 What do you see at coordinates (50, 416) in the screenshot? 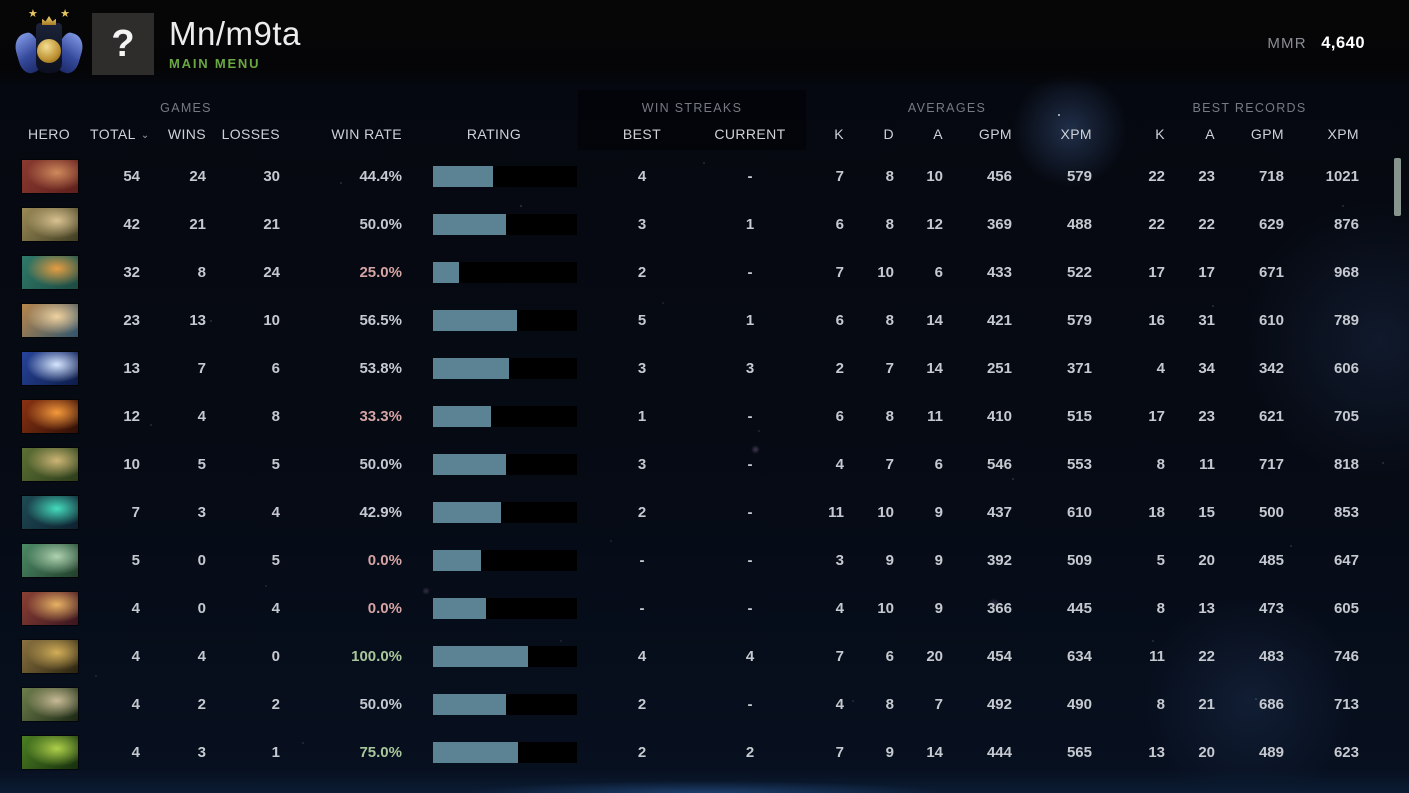
I see `clockwerk-portrait` at bounding box center [50, 416].